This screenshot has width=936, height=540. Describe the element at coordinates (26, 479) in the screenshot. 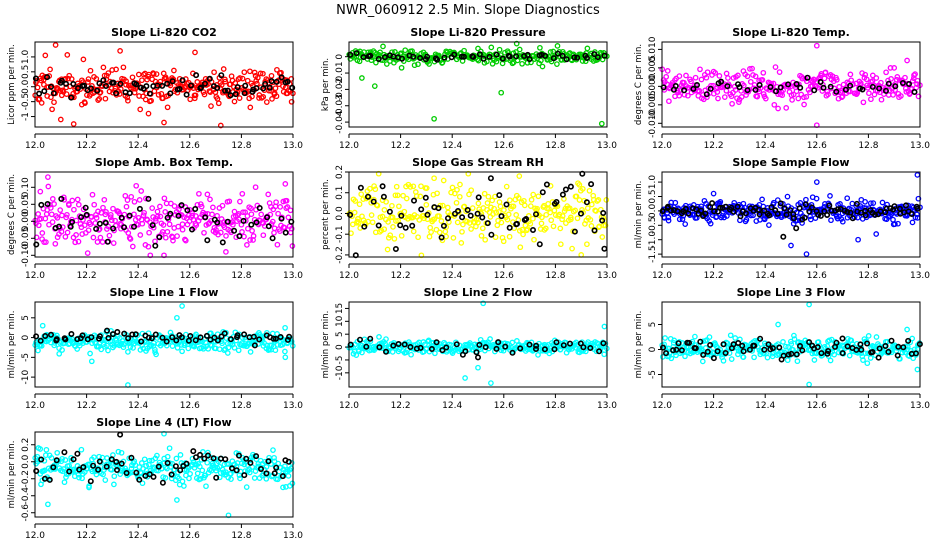

I see `panel-9-ytick-label: -0.2` at that location.